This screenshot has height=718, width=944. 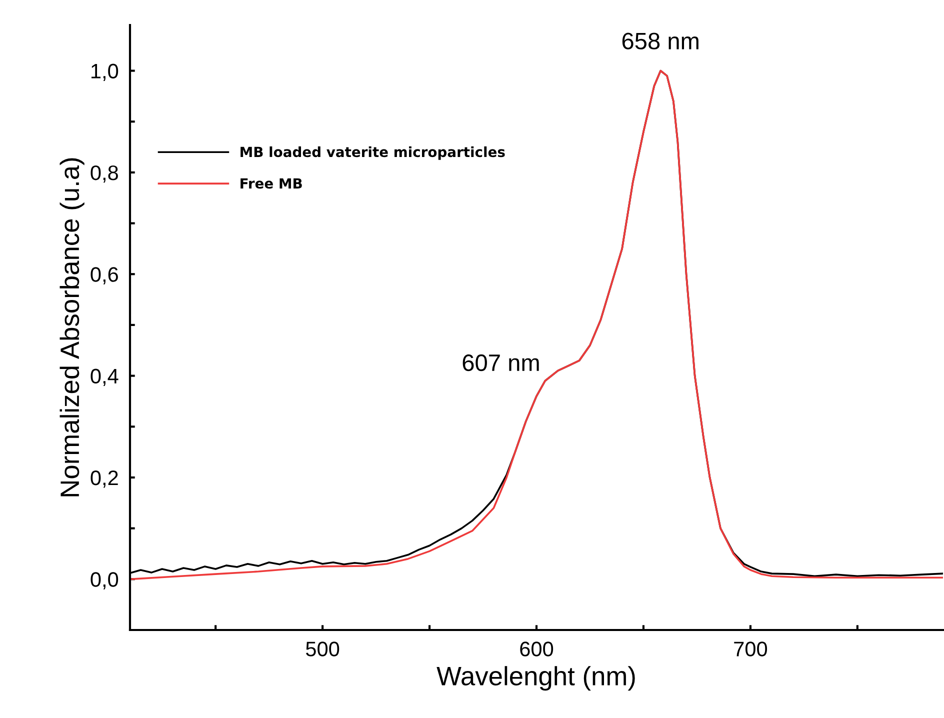 I want to click on x-tick-label: 600, so click(x=537, y=649).